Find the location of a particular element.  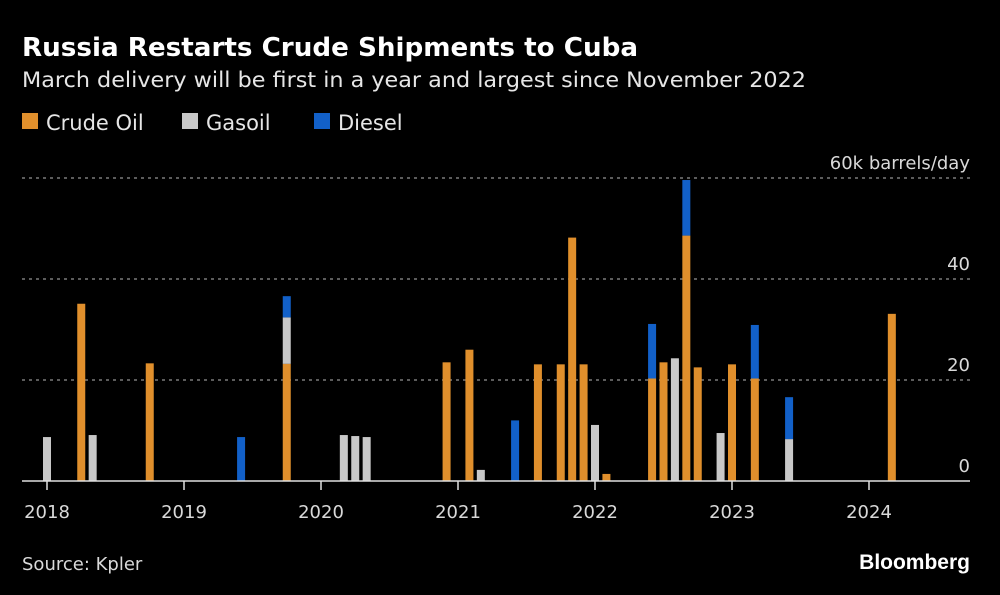

x-tick-label: 2023 is located at coordinates (732, 512).